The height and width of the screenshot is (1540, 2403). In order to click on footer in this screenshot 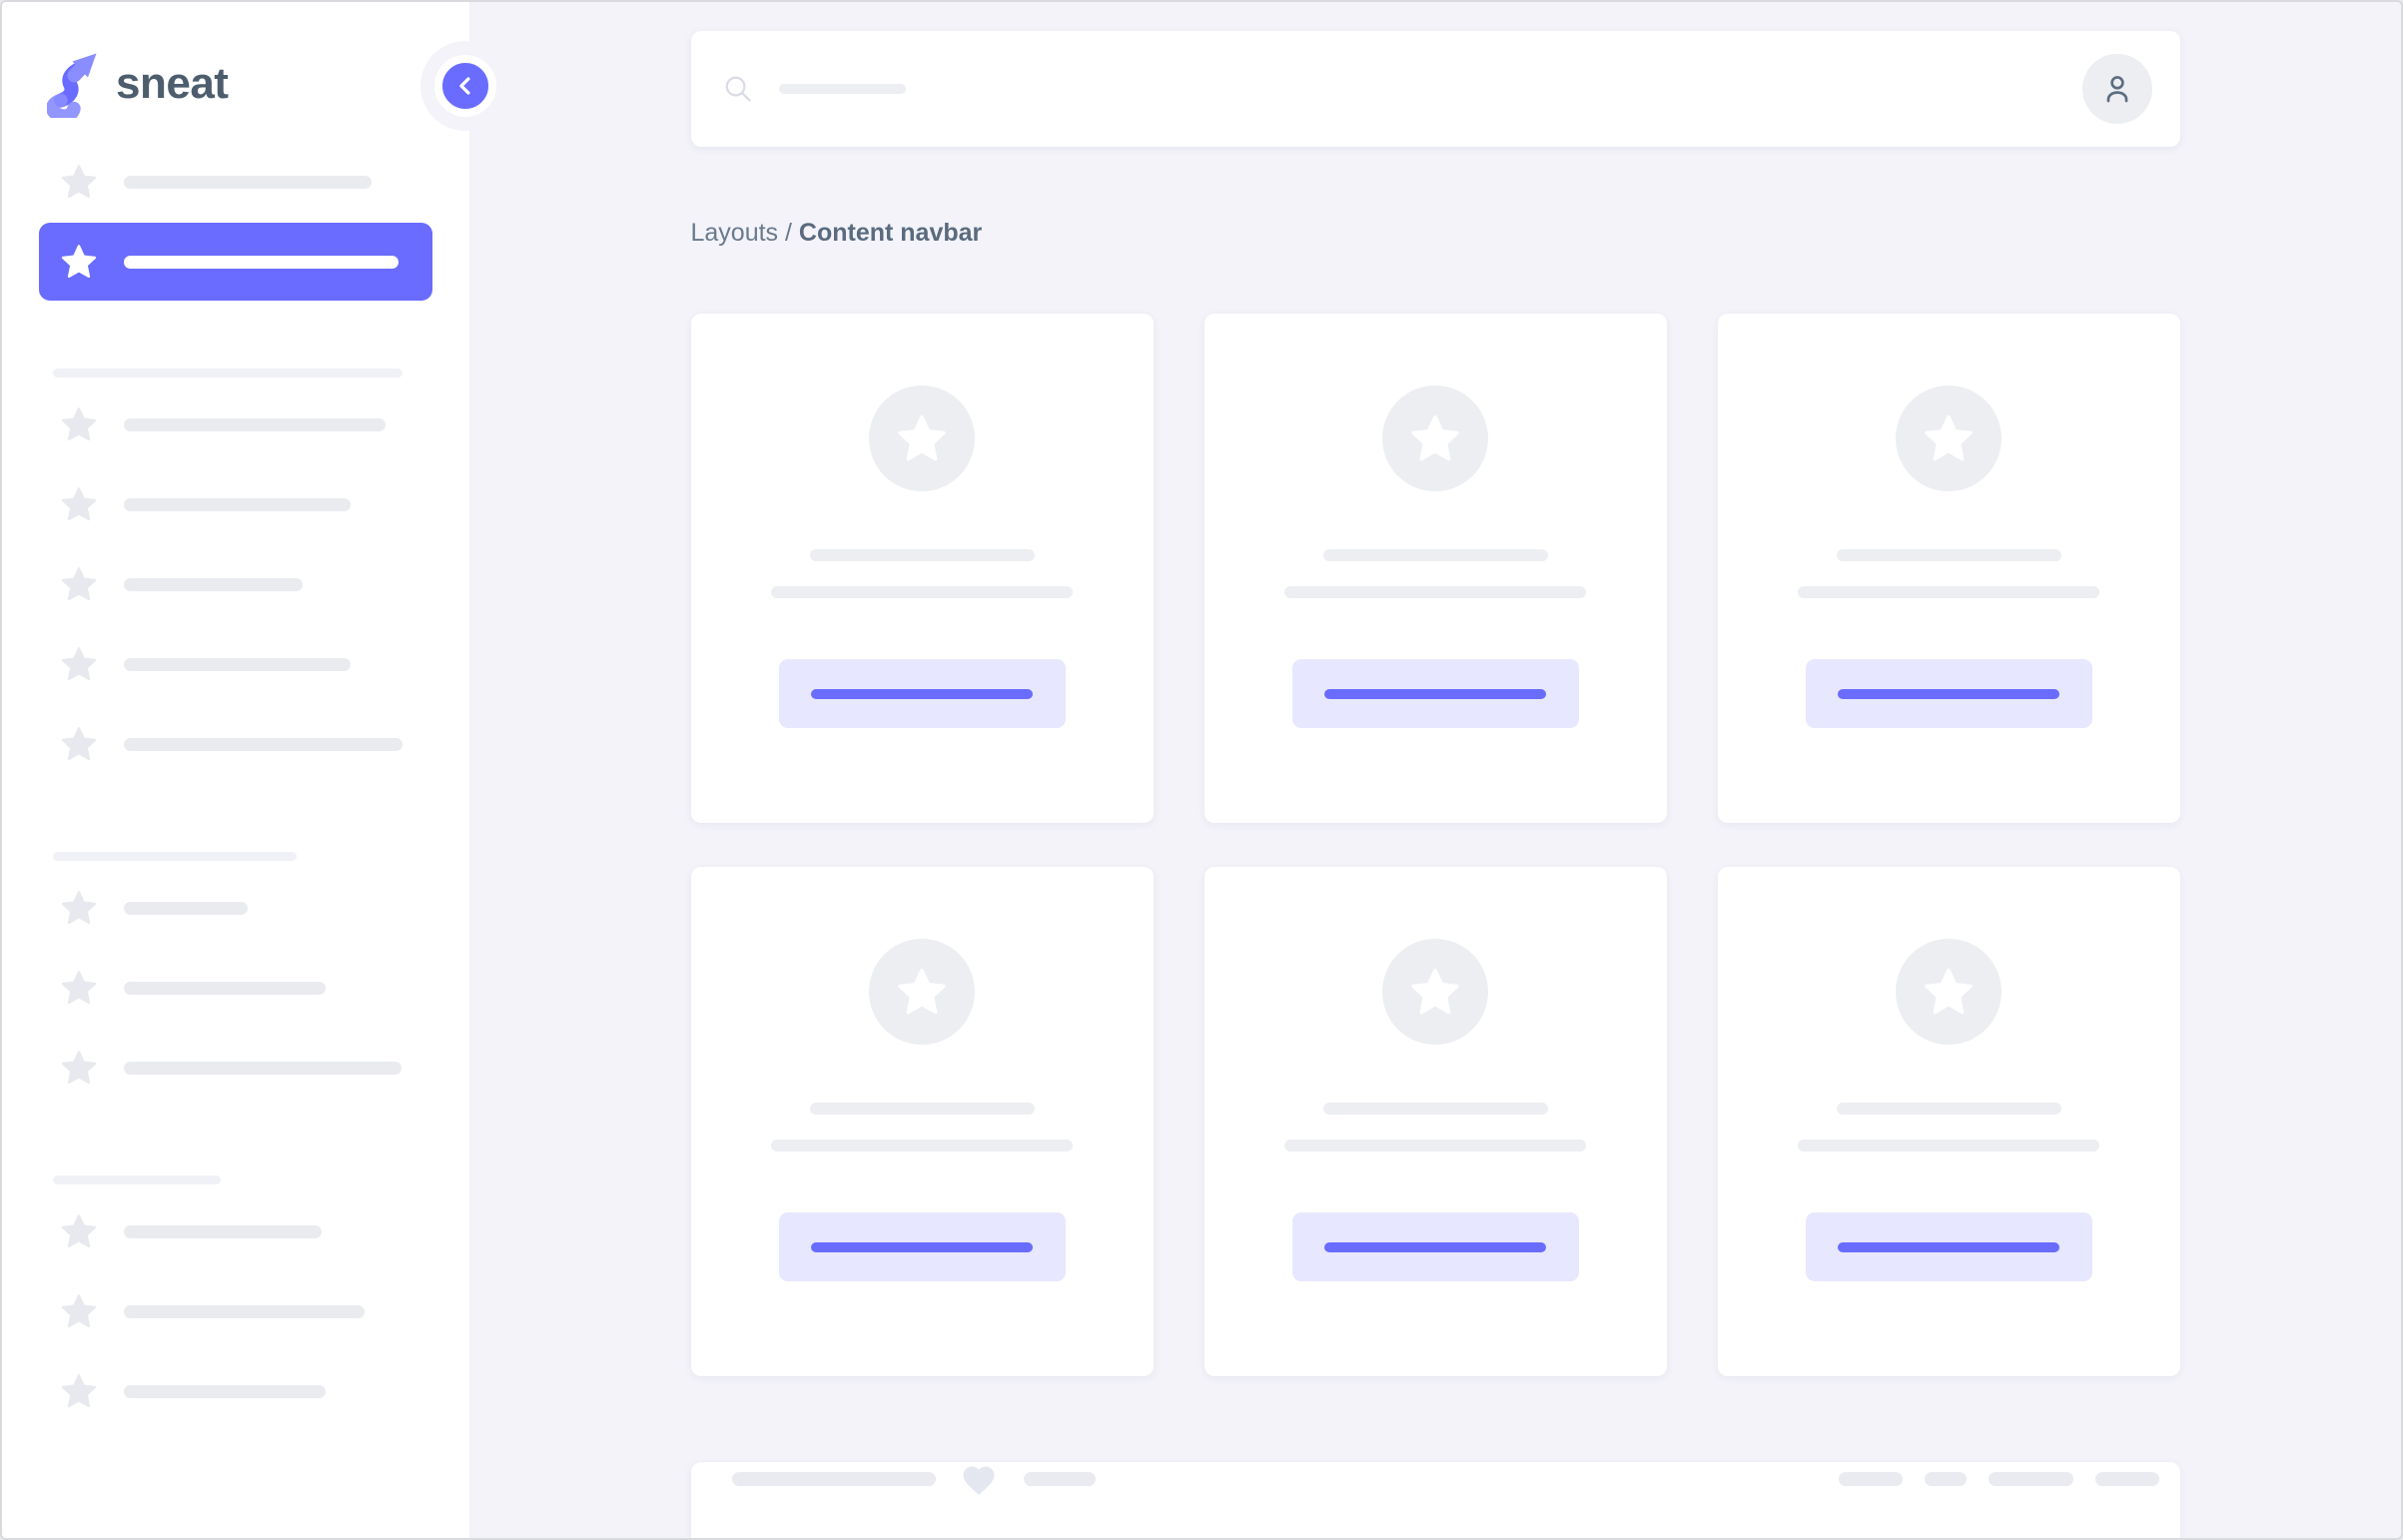, I will do `click(1435, 1500)`.